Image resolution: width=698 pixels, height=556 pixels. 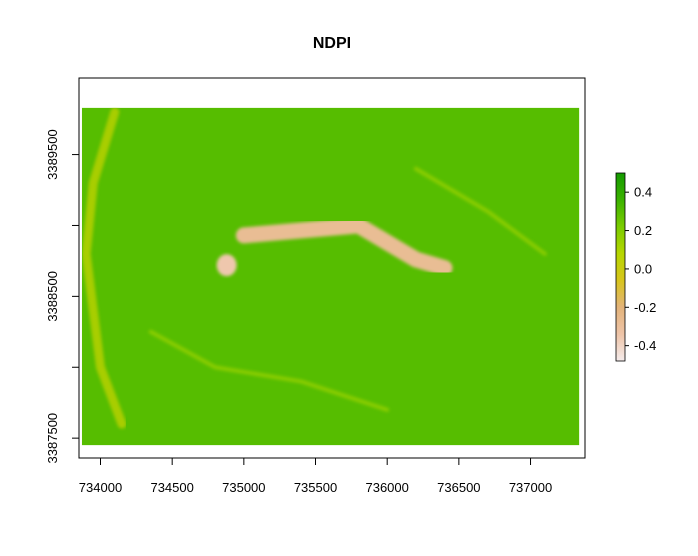 I want to click on x-tick-label: 737000, so click(x=530, y=487).